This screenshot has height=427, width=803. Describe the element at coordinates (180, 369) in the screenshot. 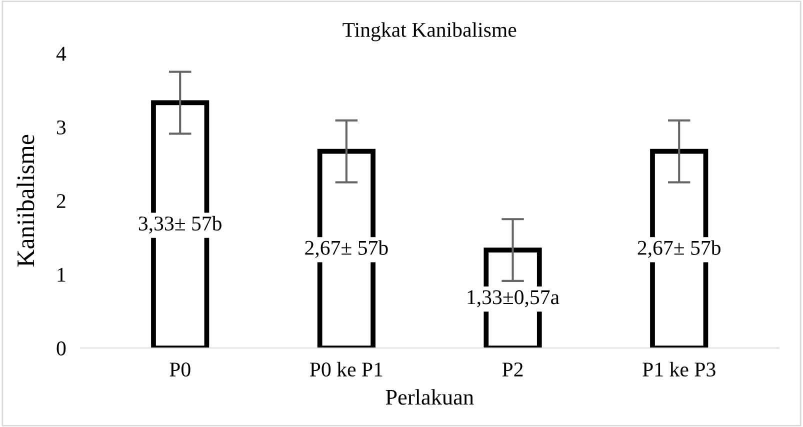

I see `x-tick-label: P0` at that location.